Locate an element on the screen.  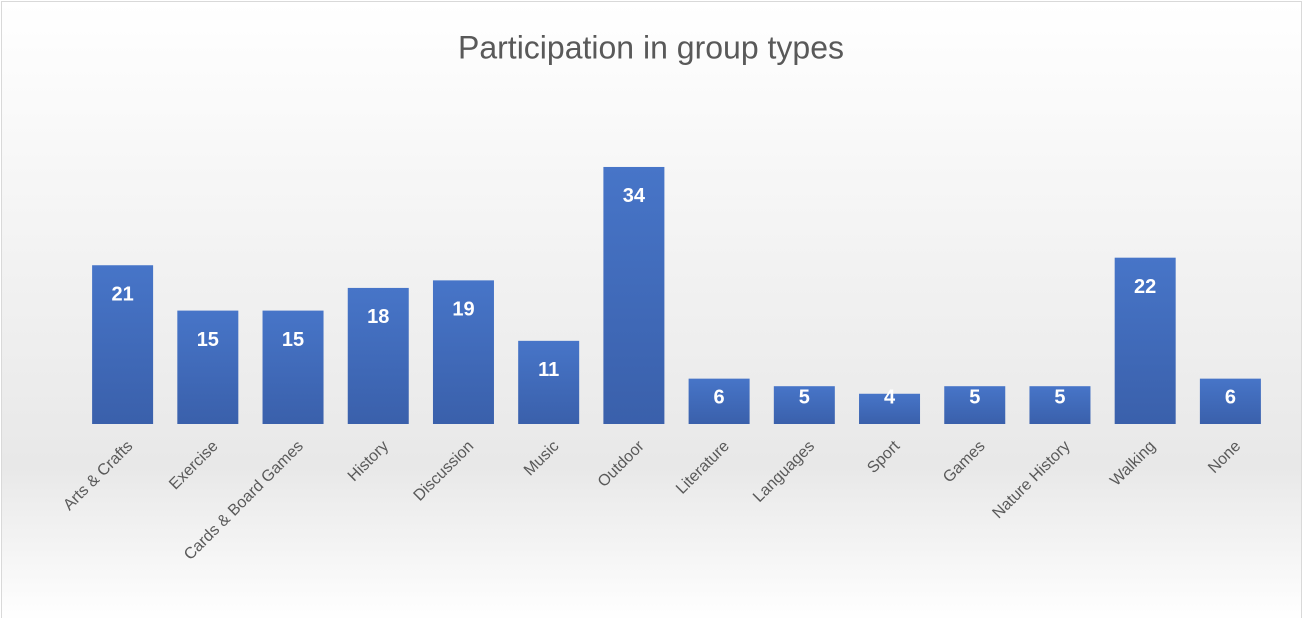
data-label: 11 is located at coordinates (548, 370).